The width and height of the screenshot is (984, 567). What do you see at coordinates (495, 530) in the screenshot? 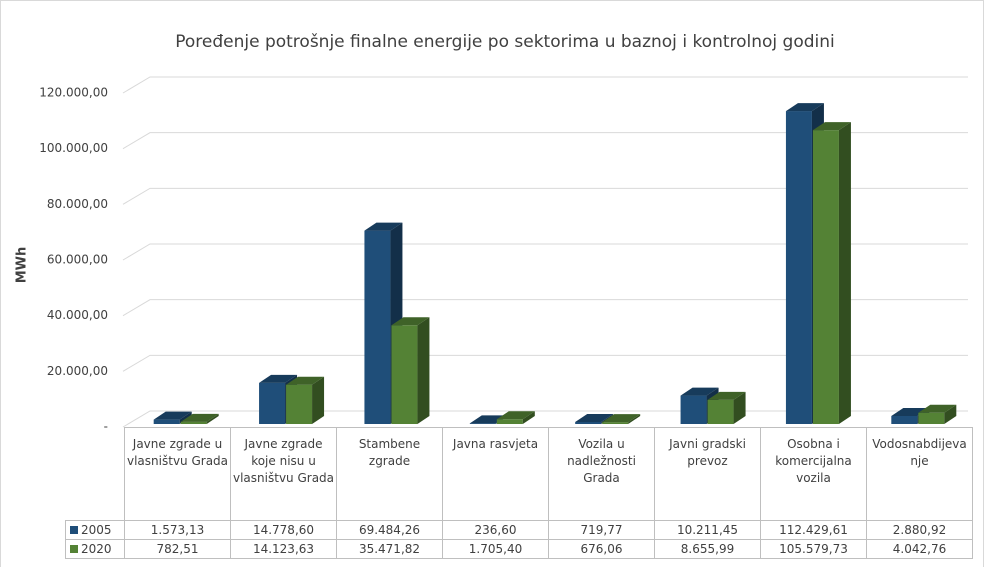
I see `value-cell: 236,60` at bounding box center [495, 530].